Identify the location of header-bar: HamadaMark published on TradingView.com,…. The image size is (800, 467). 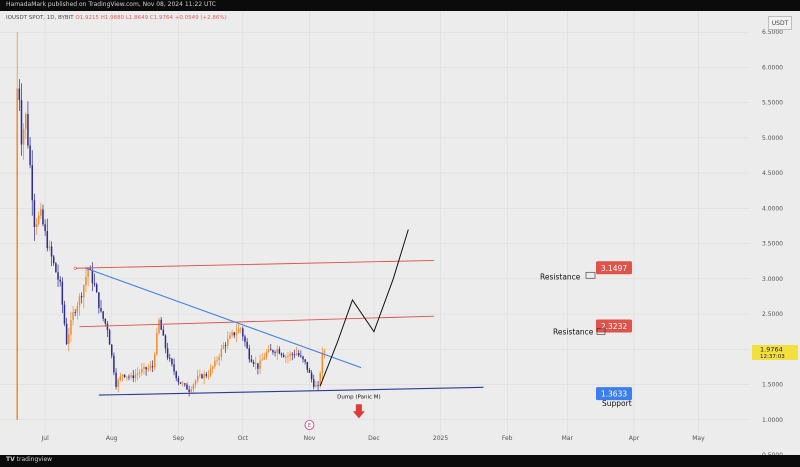
(400, 5).